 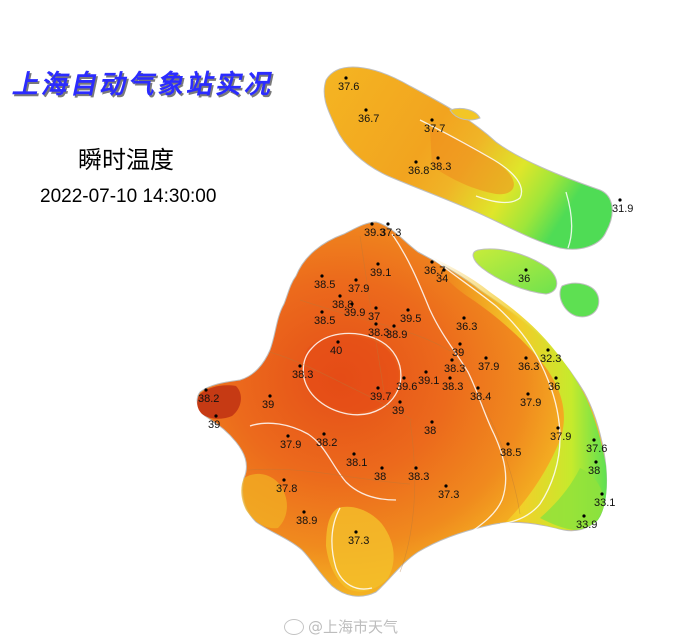 What do you see at coordinates (360, 549) in the screenshot?
I see `south-mild-zone` at bounding box center [360, 549].